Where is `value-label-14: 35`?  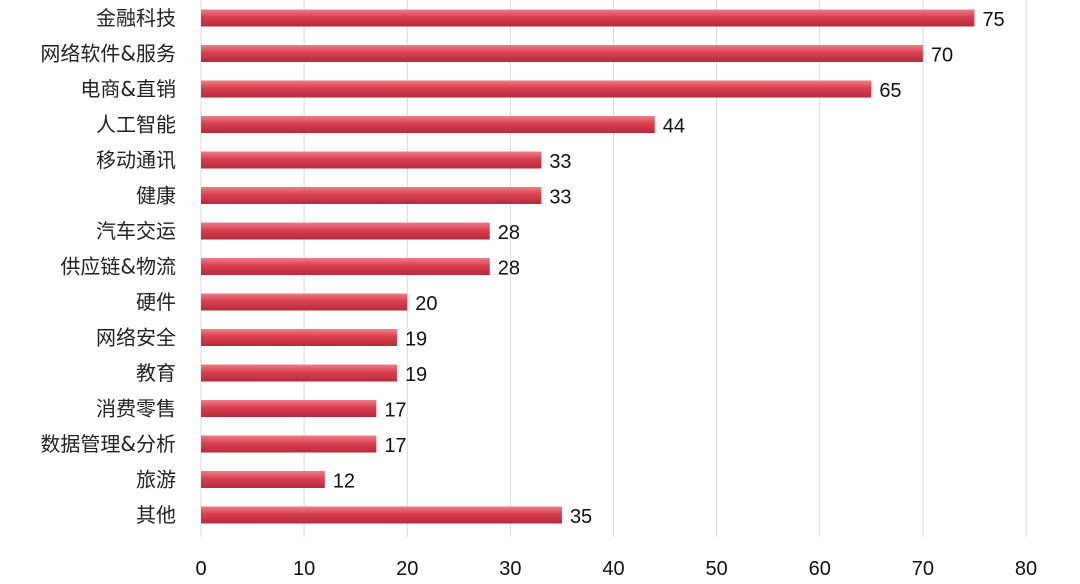 value-label-14: 35 is located at coordinates (581, 517).